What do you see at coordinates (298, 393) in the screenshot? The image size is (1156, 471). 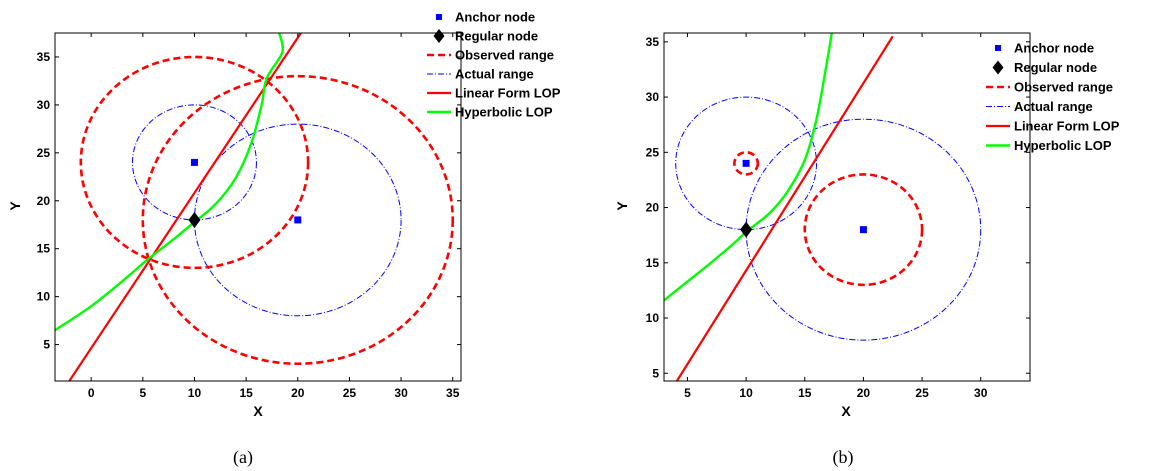 I see `chart-a-xtick-label: 20` at bounding box center [298, 393].